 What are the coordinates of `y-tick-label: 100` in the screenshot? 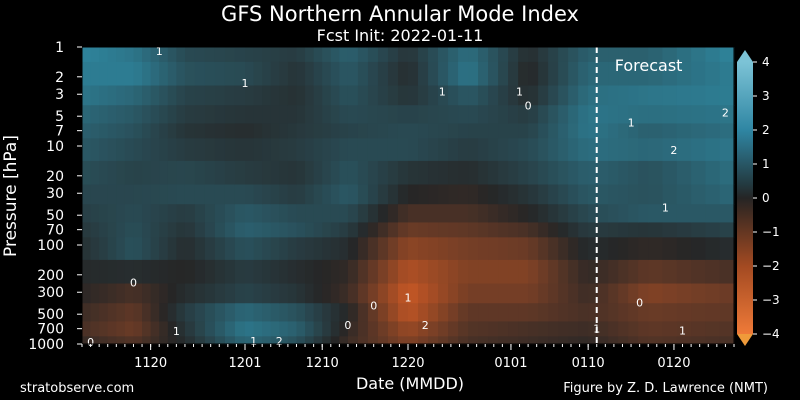 It's located at (50, 246).